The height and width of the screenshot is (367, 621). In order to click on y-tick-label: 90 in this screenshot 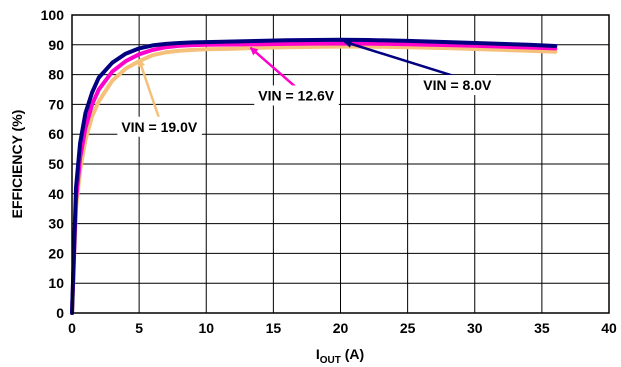, I will do `click(56, 45)`.